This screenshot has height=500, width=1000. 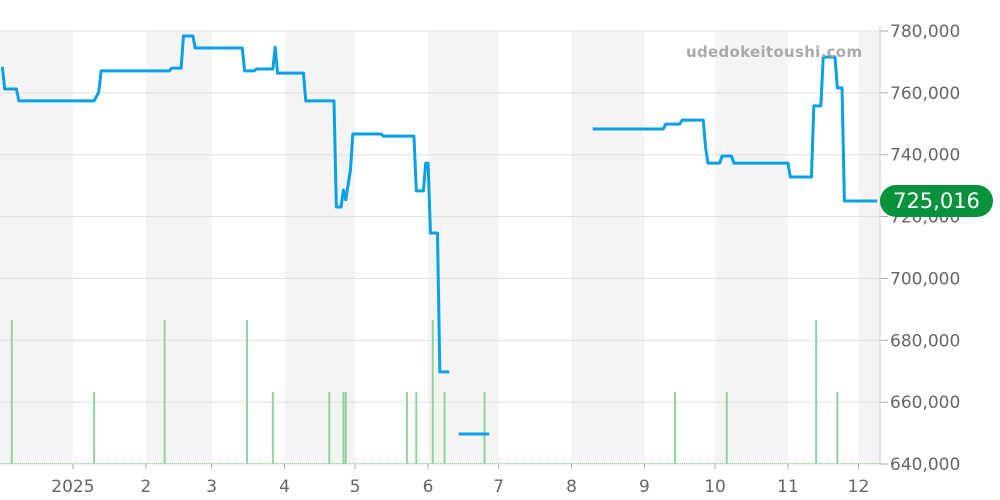 I want to click on price-line-segment, so click(x=735, y=129).